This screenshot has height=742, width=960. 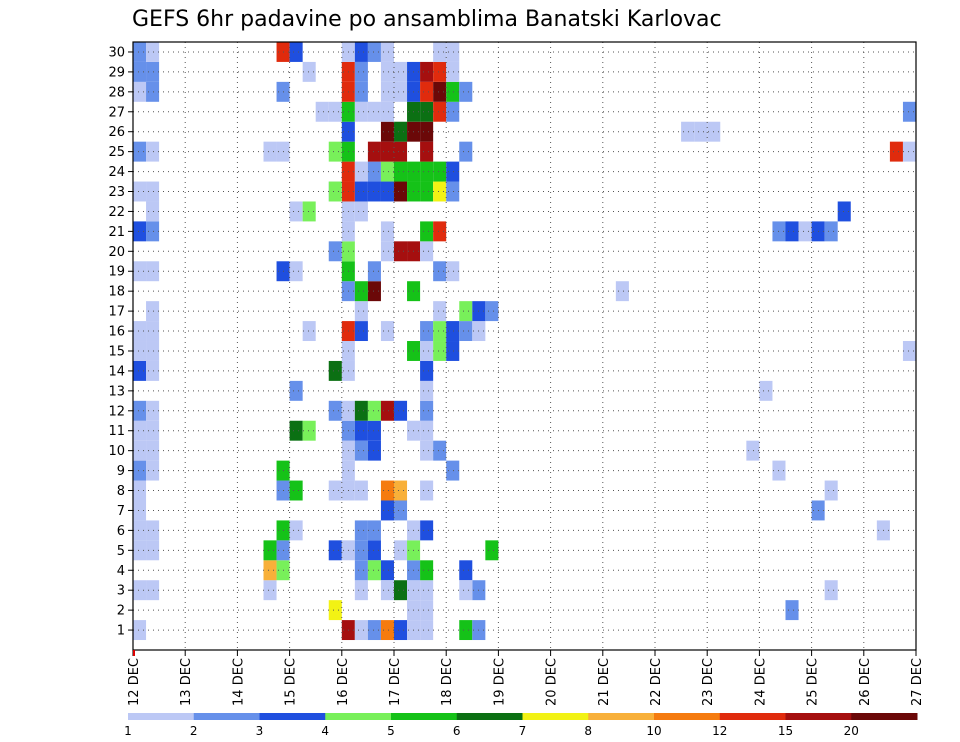 I want to click on x-tick-label: 20 DEC, so click(x=552, y=682).